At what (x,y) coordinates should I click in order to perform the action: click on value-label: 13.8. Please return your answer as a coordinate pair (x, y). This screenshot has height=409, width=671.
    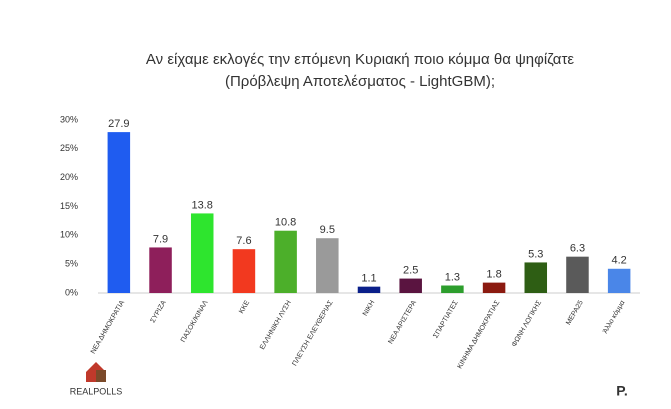
    Looking at the image, I should click on (202, 205).